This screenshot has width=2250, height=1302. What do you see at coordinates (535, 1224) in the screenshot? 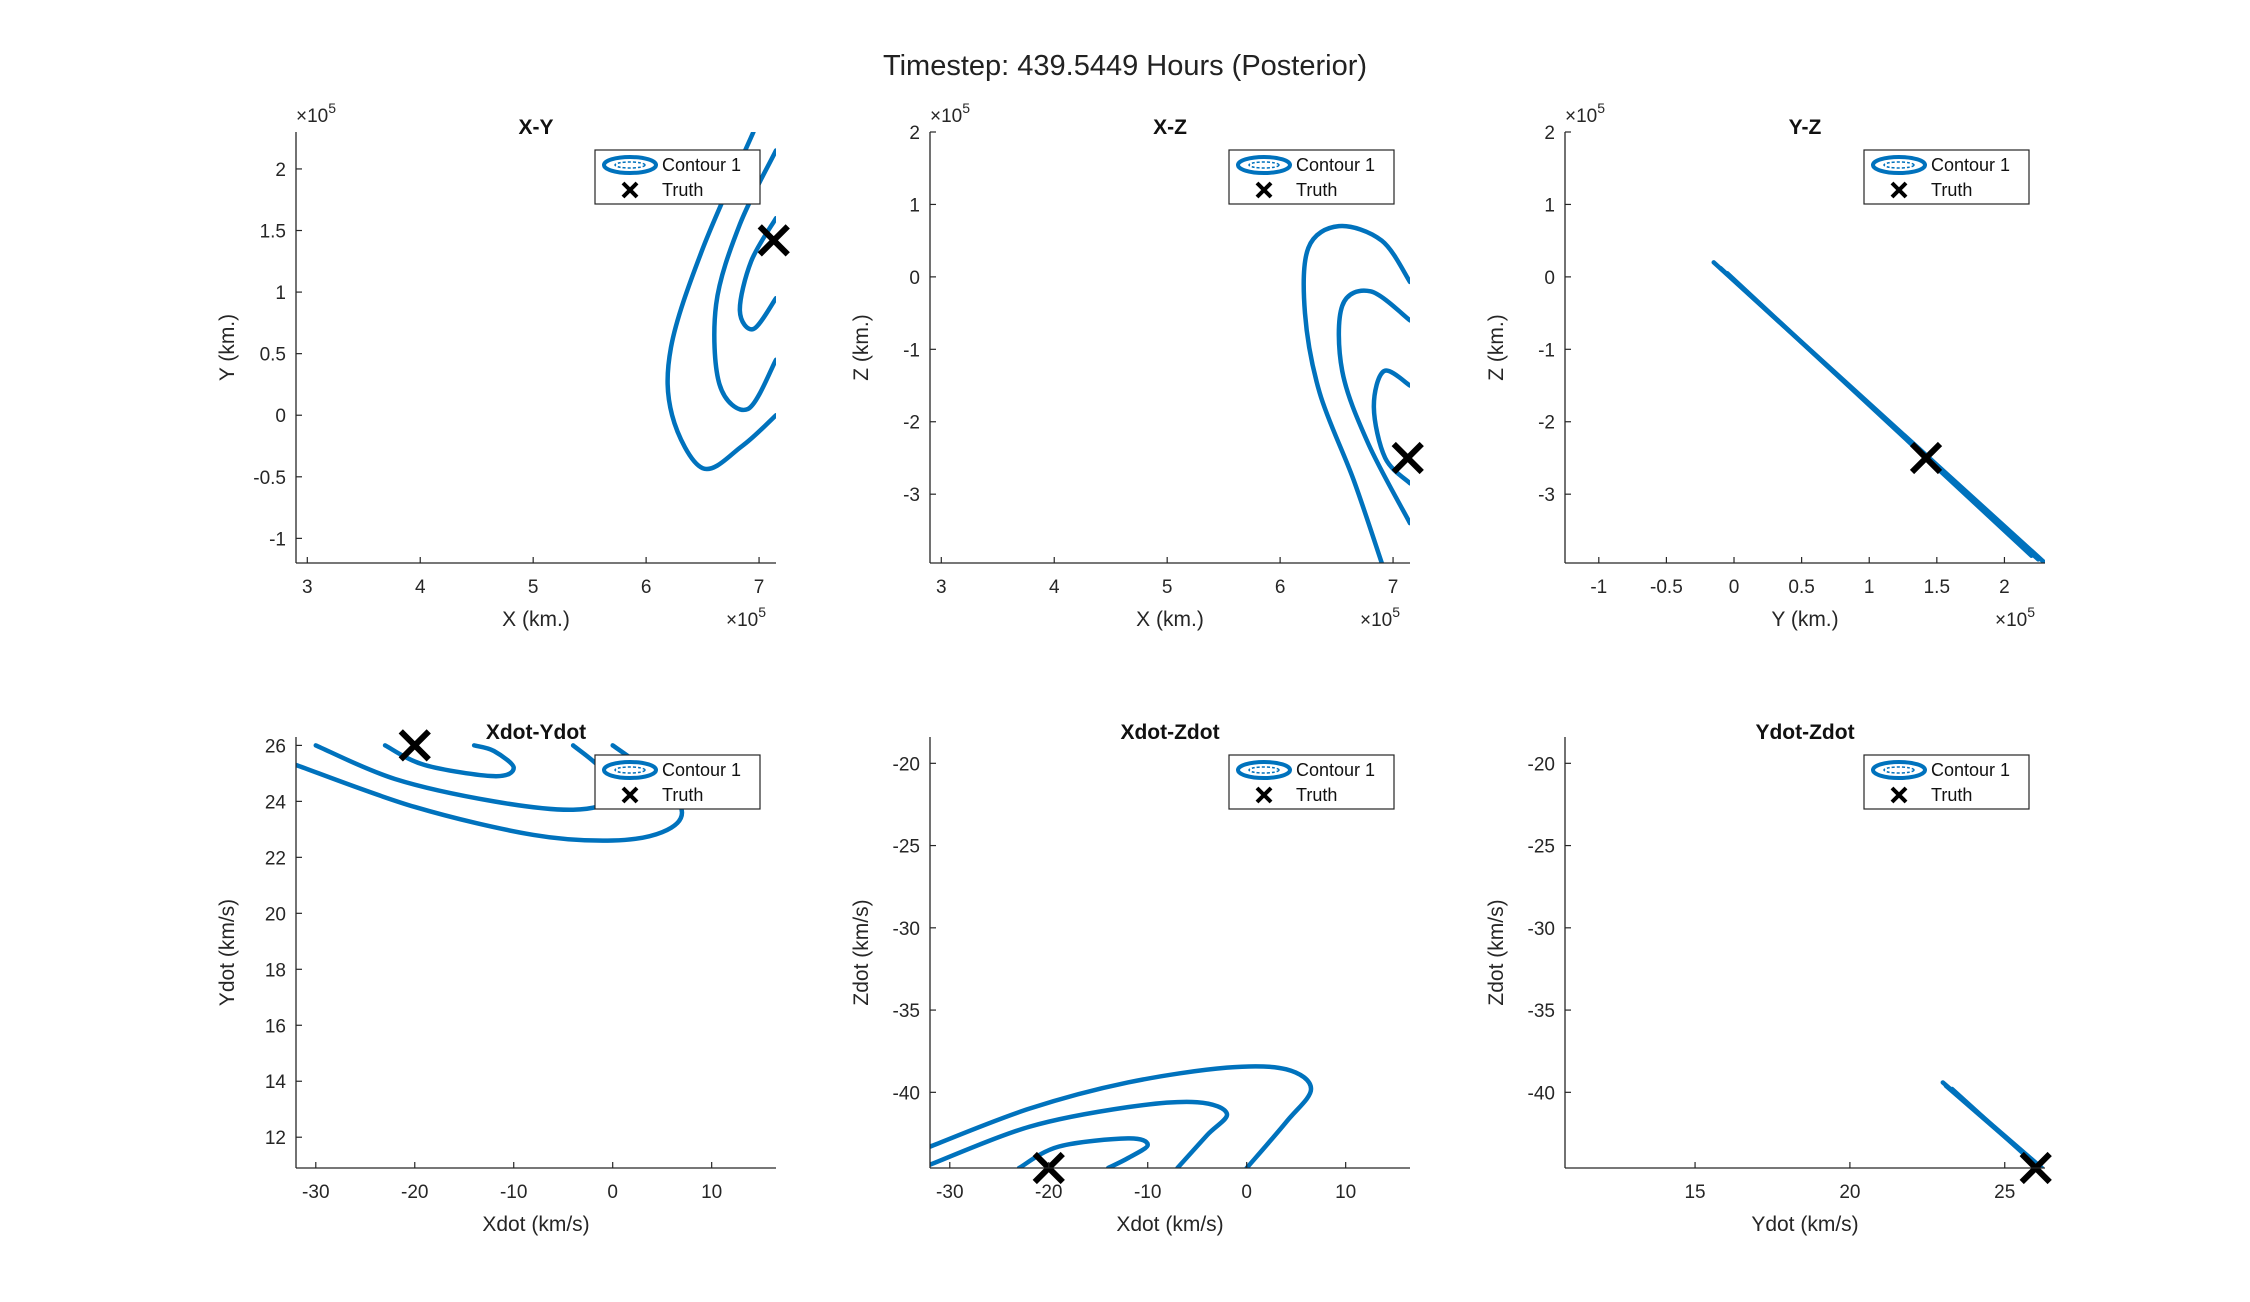
I see `x-axis-label: Xdot (km/s)` at bounding box center [535, 1224].